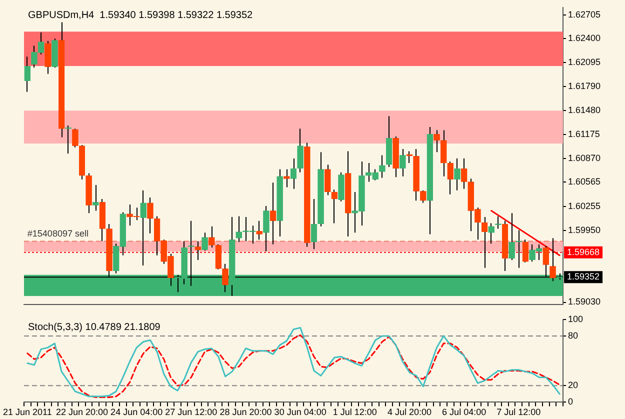 This screenshot has width=625, height=419. Describe the element at coordinates (136, 412) in the screenshot. I see `x-tick-label: 24 Jun 04:00` at that location.